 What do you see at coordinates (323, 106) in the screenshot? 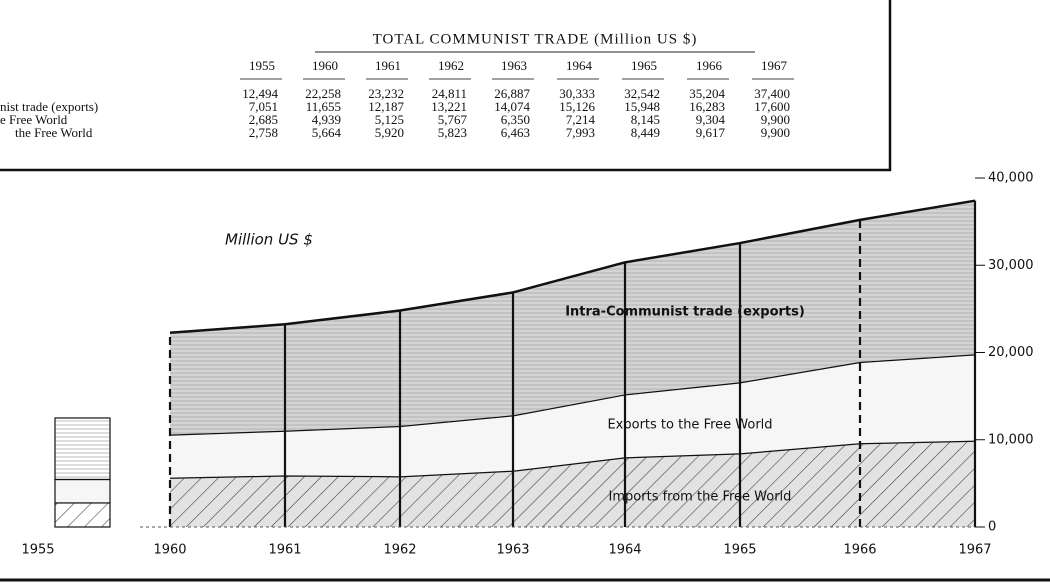
I see `table-cell: 11,655` at bounding box center [323, 106].